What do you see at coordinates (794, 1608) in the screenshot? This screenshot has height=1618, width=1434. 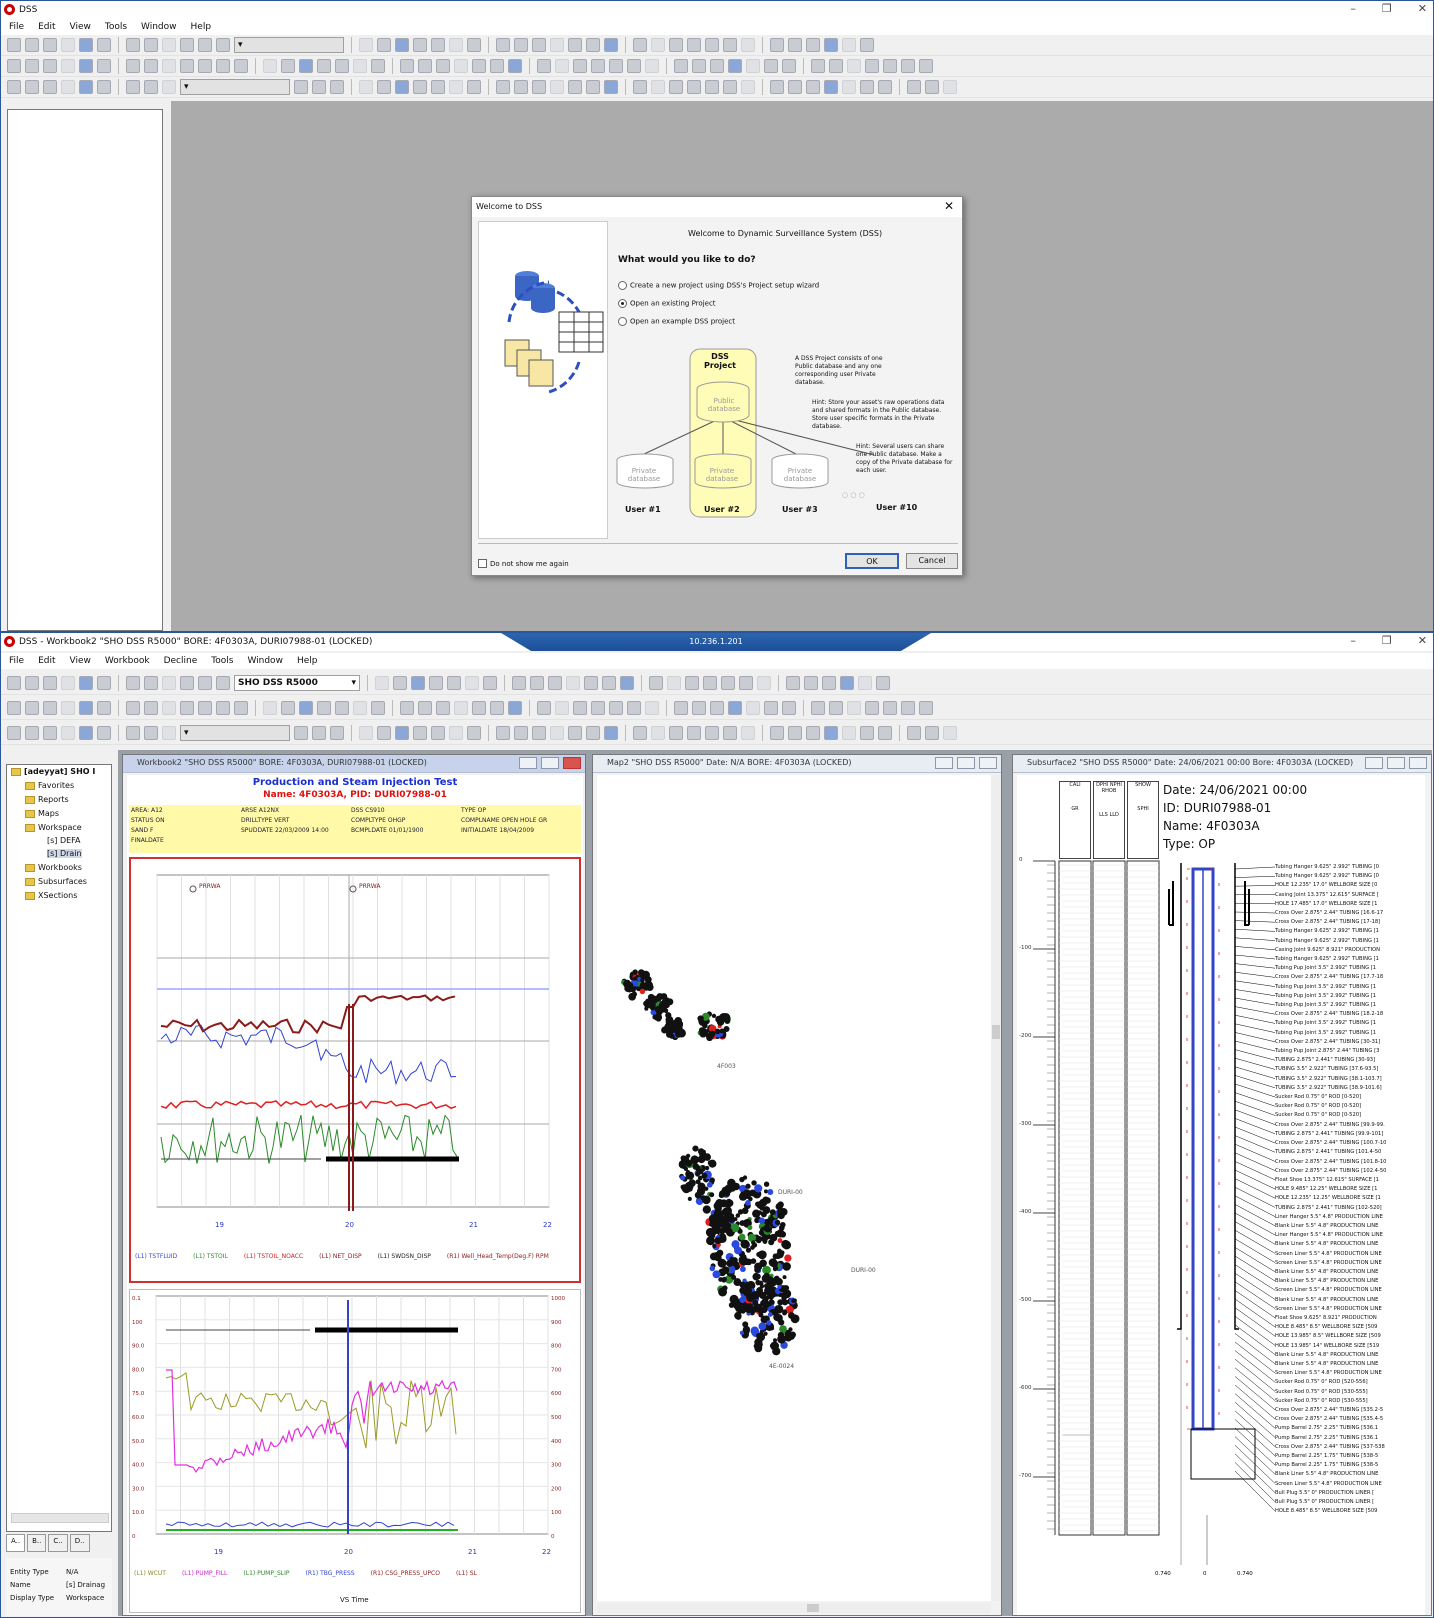 I see `map-hscrollbar` at bounding box center [794, 1608].